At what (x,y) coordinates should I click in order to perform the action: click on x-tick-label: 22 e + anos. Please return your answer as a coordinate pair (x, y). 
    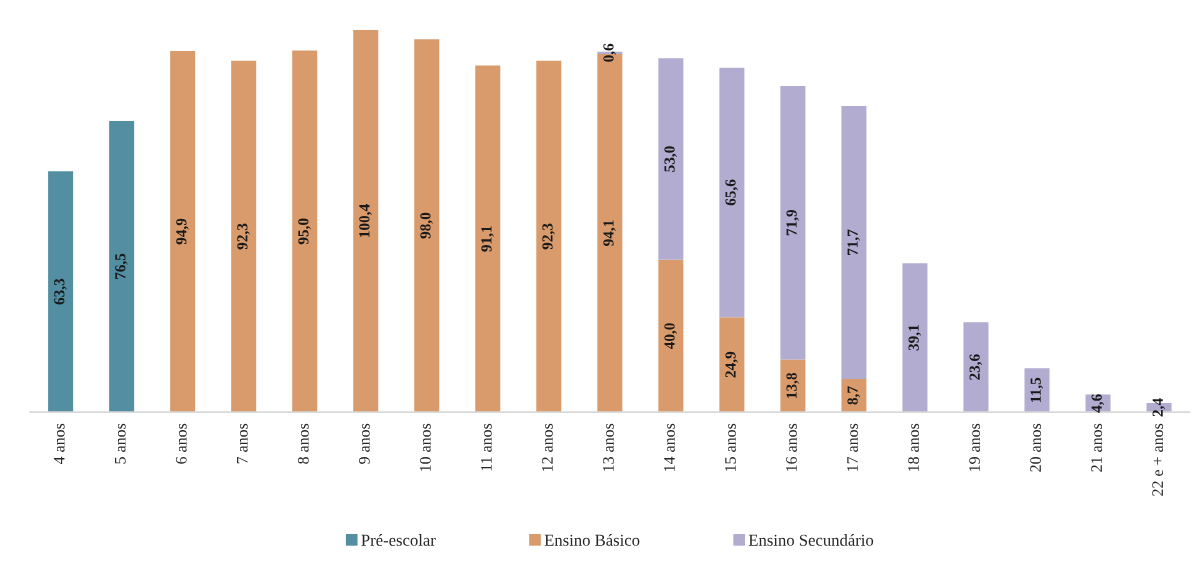
    Looking at the image, I should click on (1158, 459).